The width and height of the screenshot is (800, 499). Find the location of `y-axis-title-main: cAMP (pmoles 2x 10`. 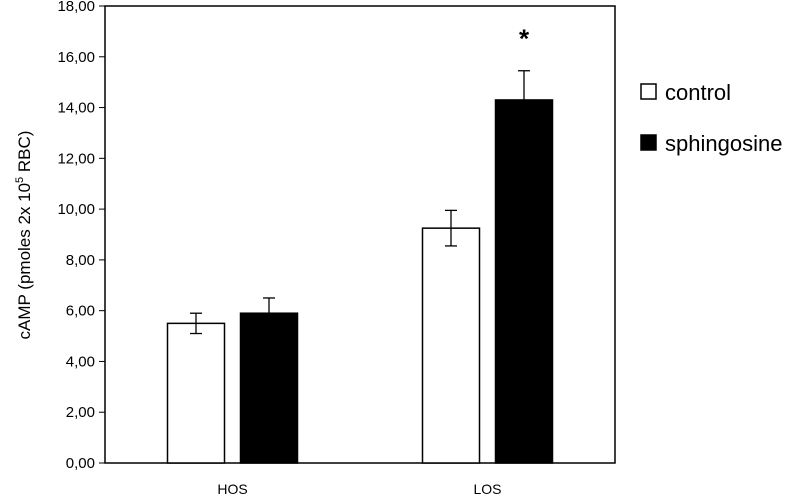

y-axis-title-main: cAMP (pmoles 2x 10 is located at coordinates (24, 261).